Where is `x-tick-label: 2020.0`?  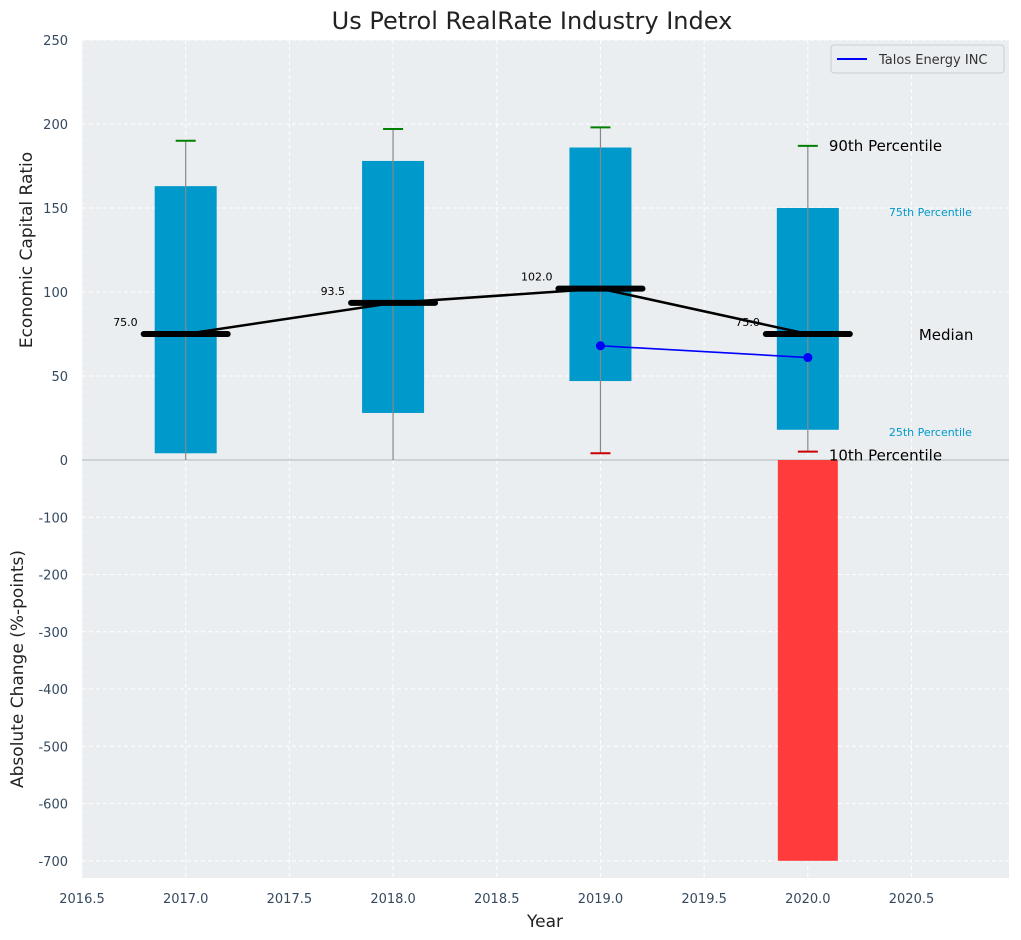 x-tick-label: 2020.0 is located at coordinates (808, 899).